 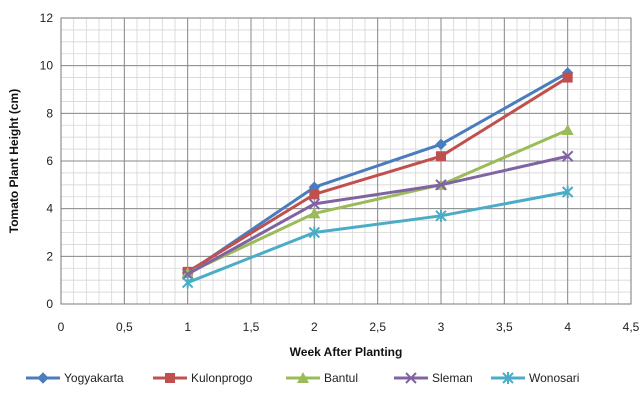 What do you see at coordinates (251, 327) in the screenshot?
I see `x-tick-label: 1,5` at bounding box center [251, 327].